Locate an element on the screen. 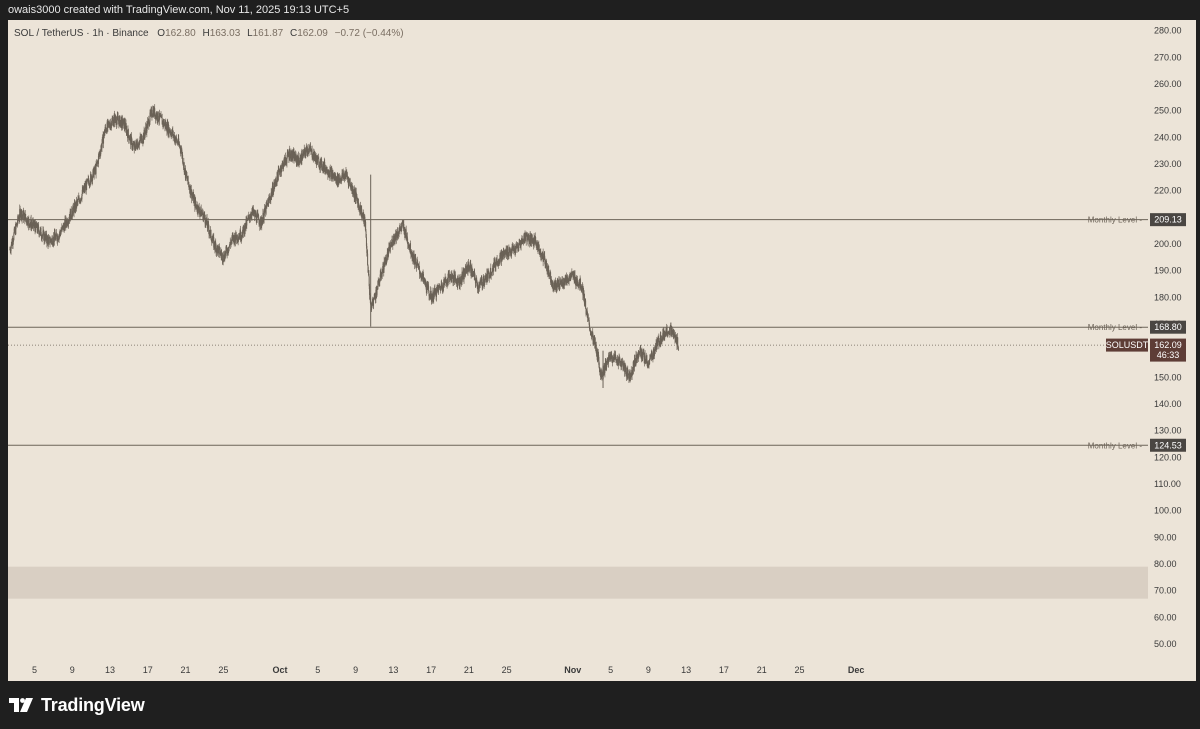 The width and height of the screenshot is (1200, 729). tradingview-logo-text: TradingView is located at coordinates (93, 704).